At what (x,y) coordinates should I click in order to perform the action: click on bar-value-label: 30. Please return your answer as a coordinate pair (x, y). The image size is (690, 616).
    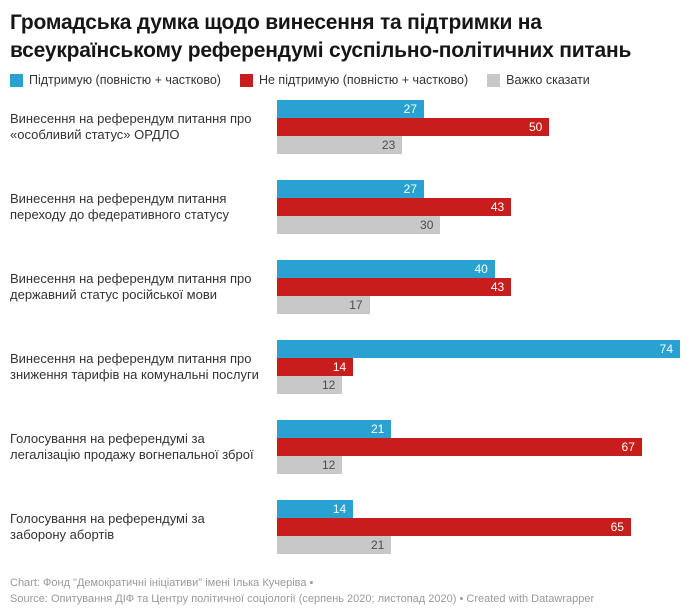
    Looking at the image, I should click on (427, 225).